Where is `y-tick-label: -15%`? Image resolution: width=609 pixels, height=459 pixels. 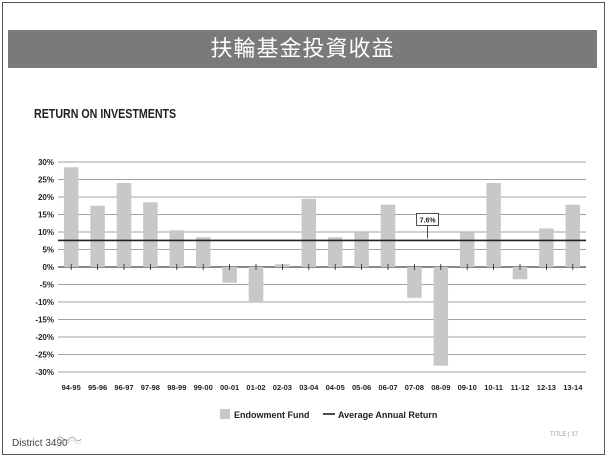 y-tick-label: -15% is located at coordinates (44, 320).